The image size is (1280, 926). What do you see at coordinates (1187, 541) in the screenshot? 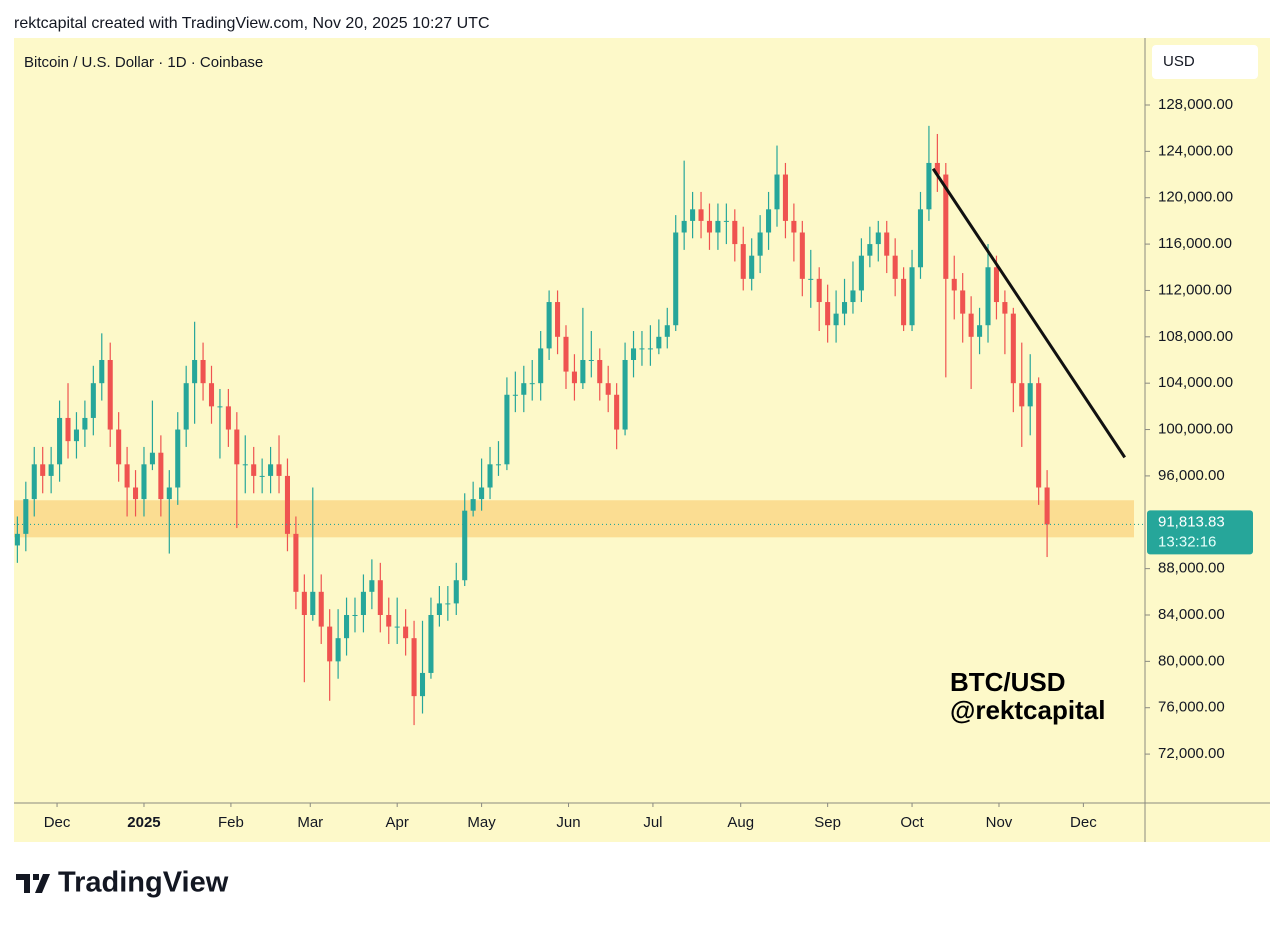
I see `countdown: 13:32:16` at bounding box center [1187, 541].